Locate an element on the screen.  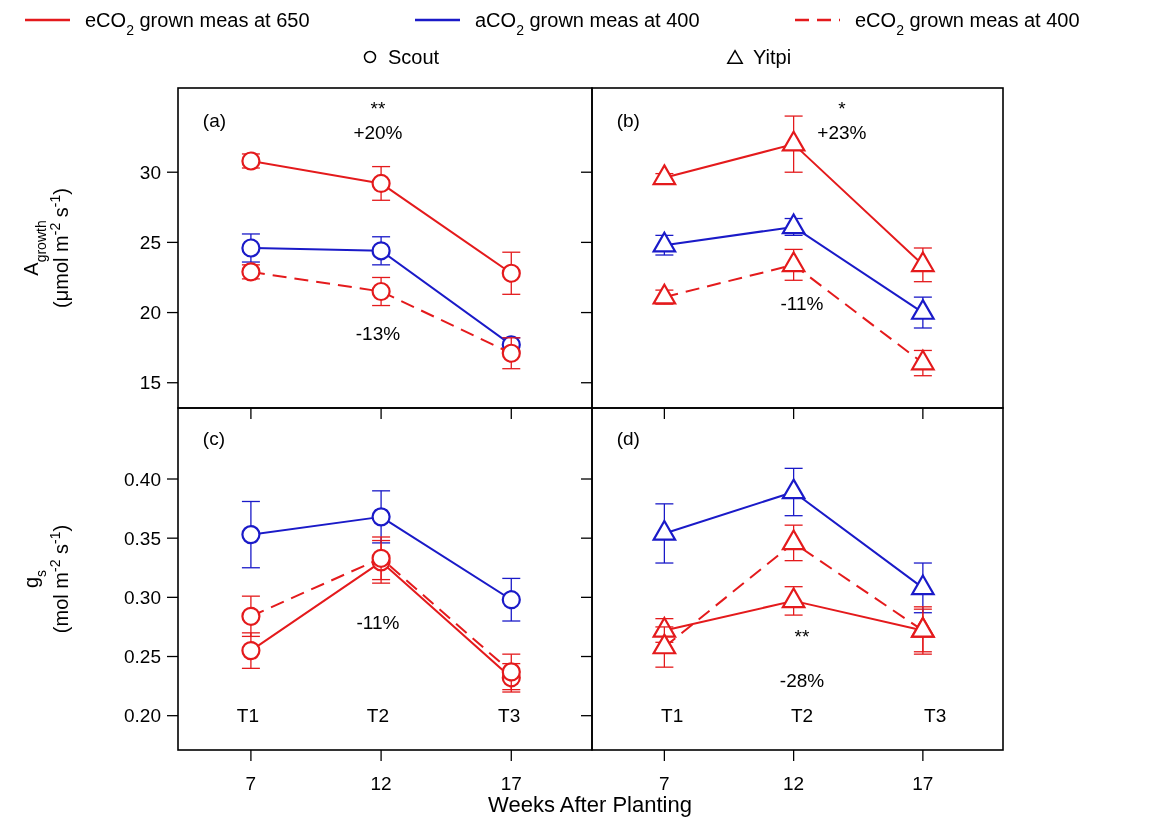
y-tick-label: 25 is located at coordinates (150, 243).